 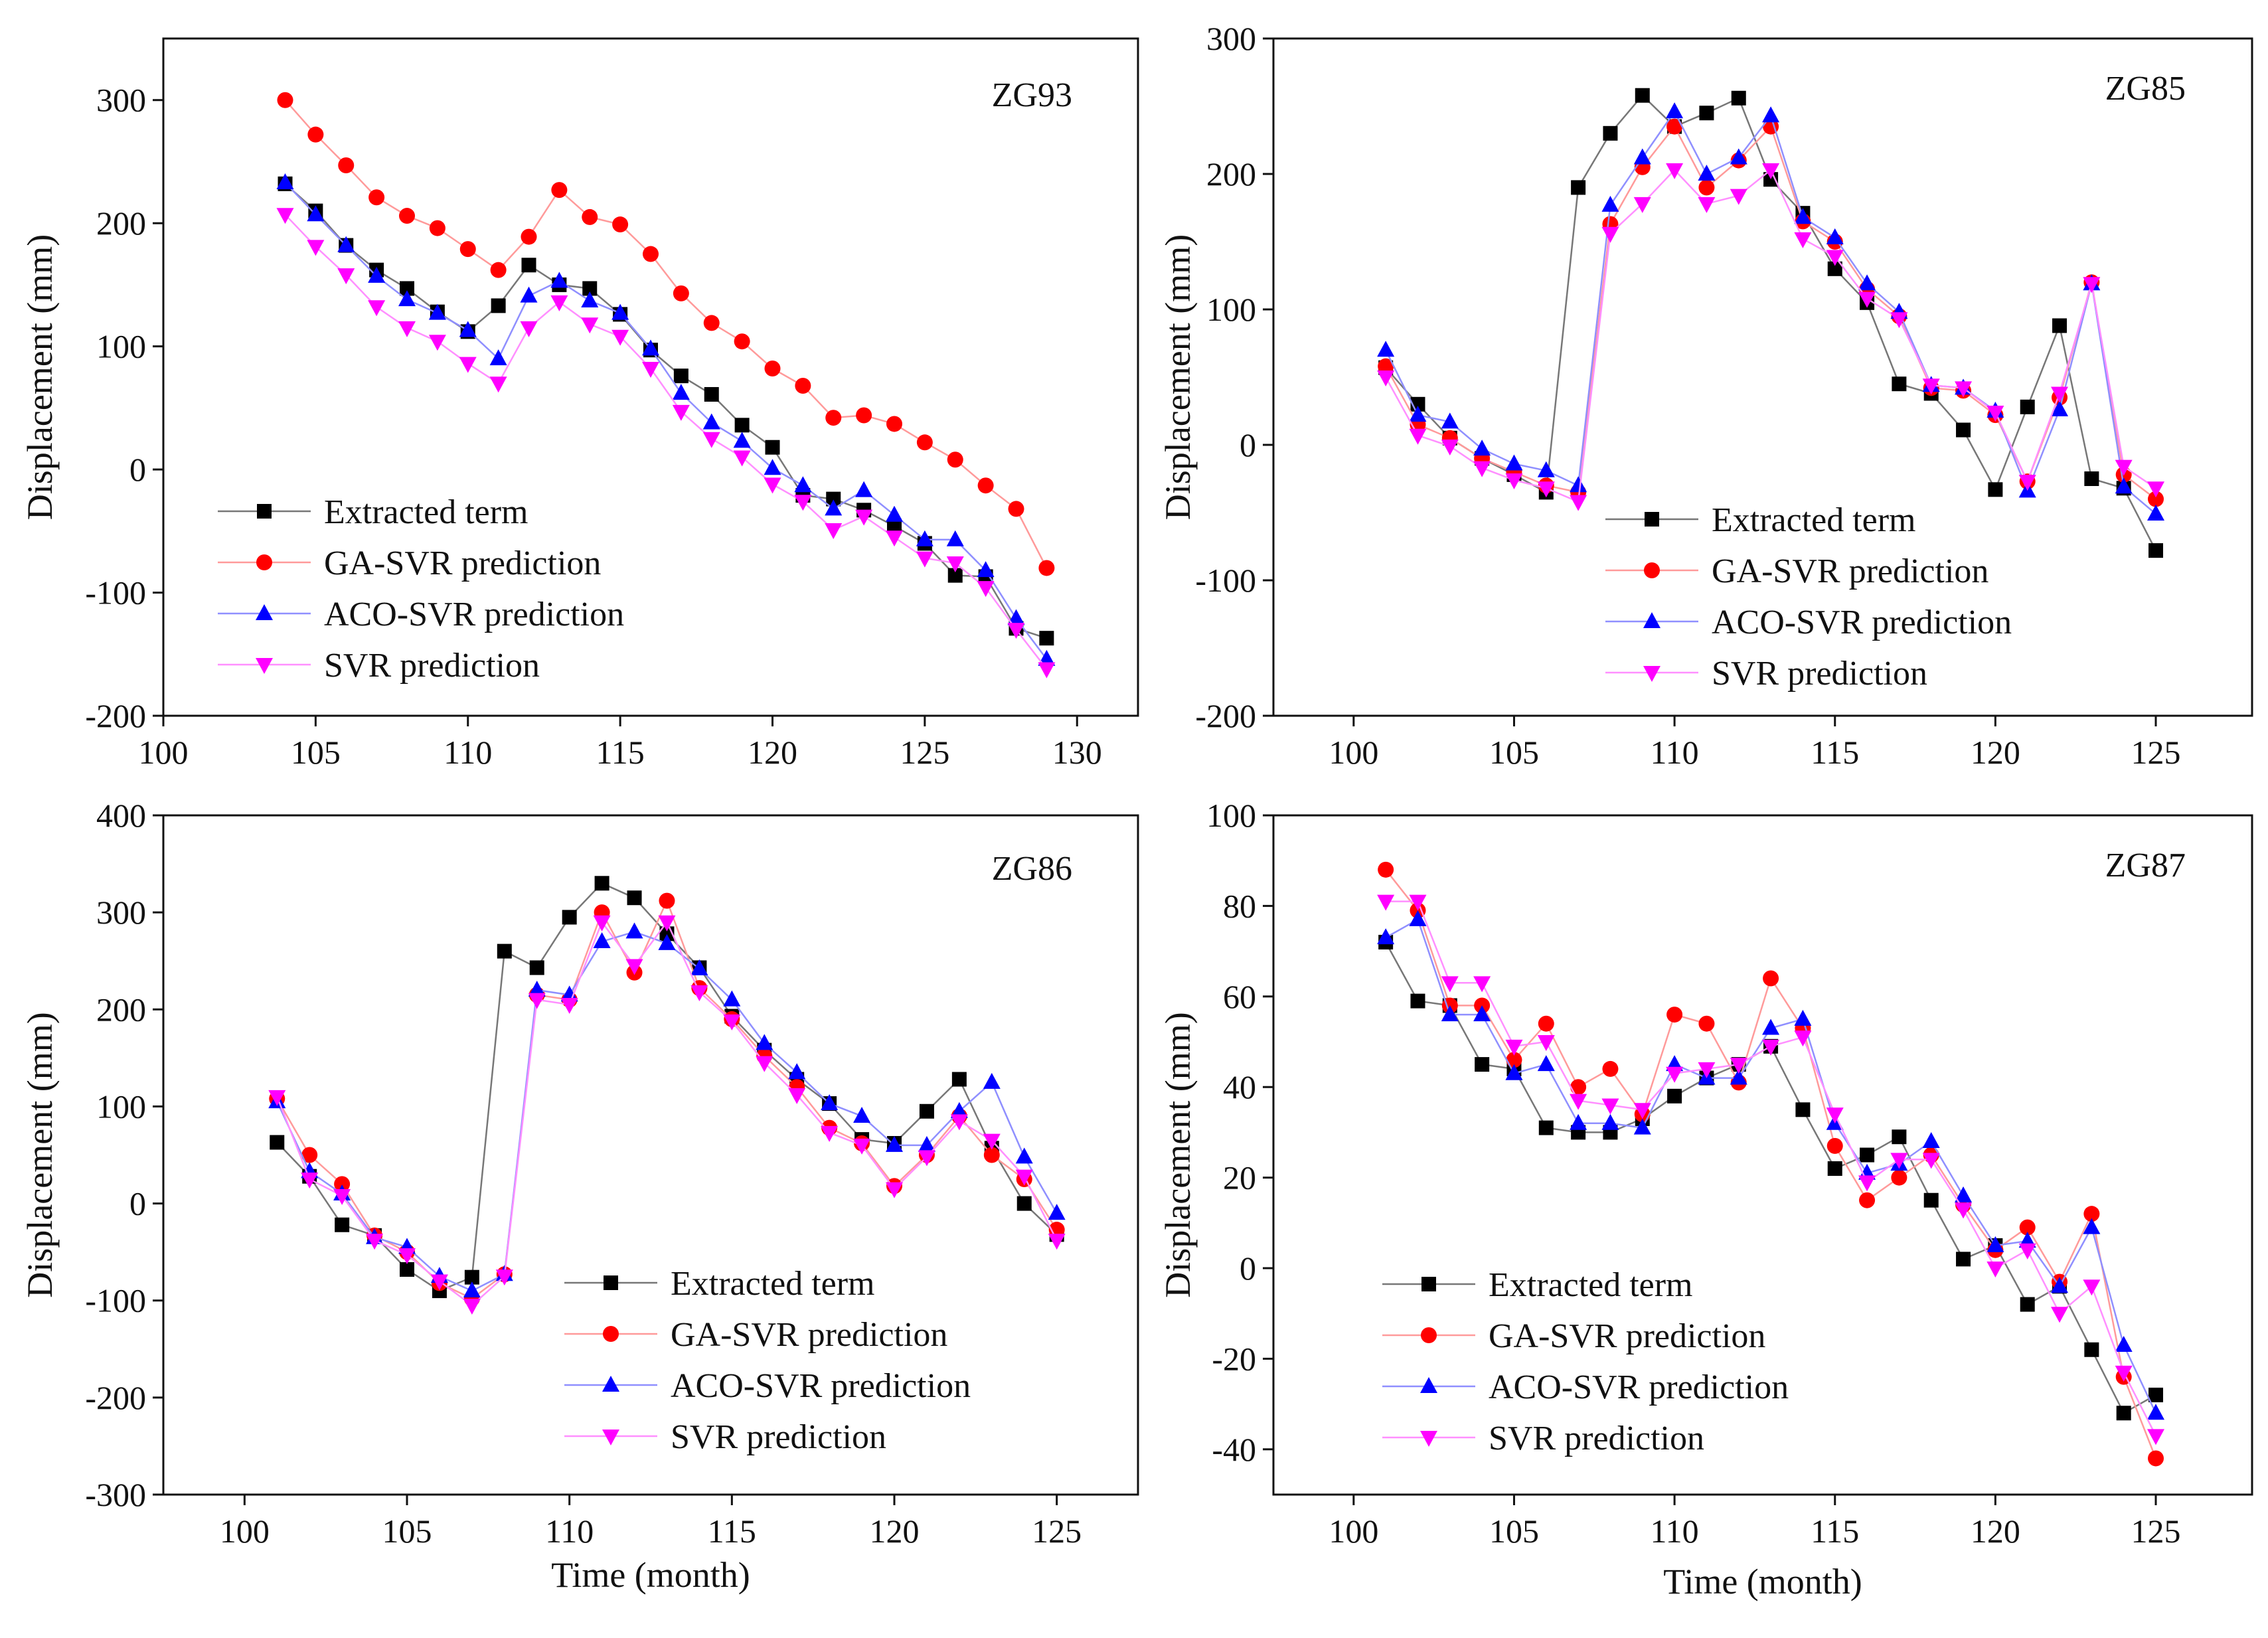 I want to click on series-zg87-ga-svr-prediction, so click(x=1771, y=1164).